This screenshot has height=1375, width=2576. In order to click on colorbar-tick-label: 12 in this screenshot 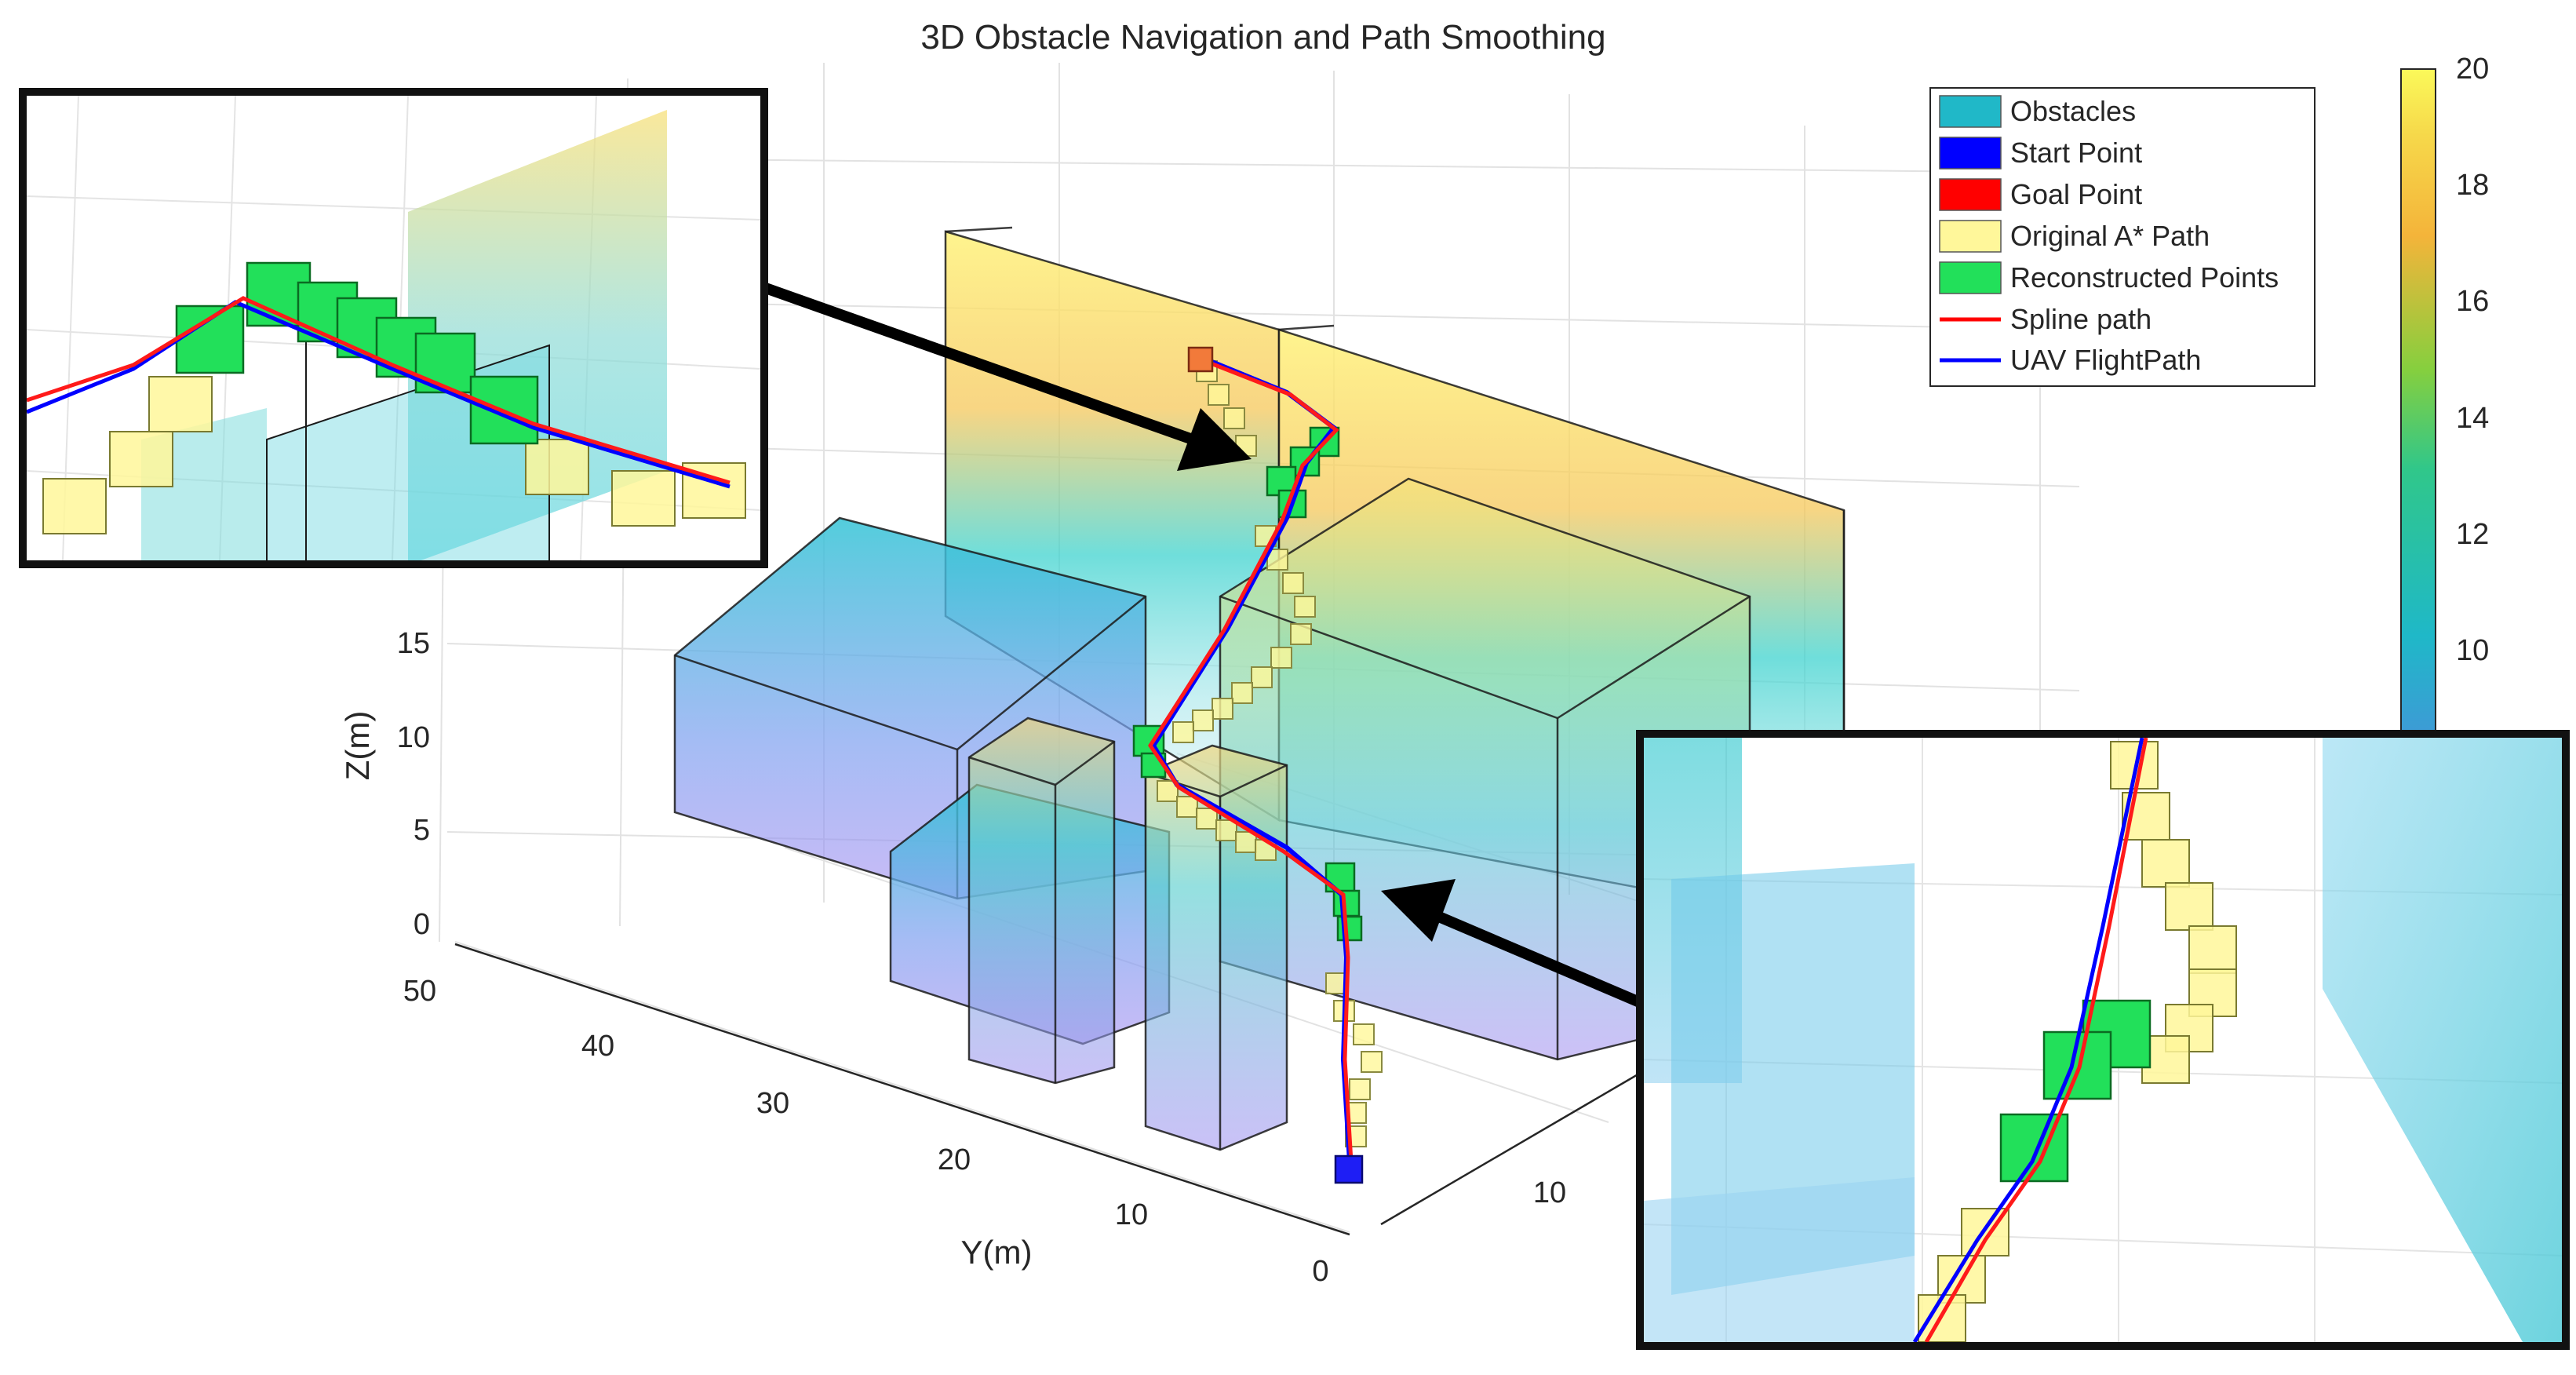, I will do `click(2472, 534)`.